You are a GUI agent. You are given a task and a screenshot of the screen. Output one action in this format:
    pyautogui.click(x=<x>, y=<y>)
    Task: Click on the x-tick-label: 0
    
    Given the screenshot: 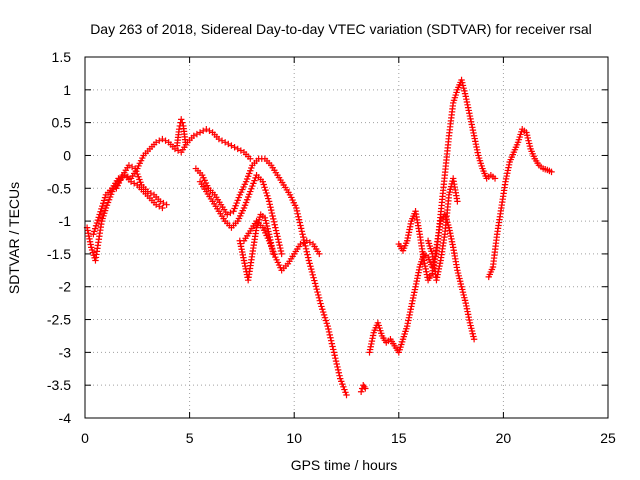 What is the action you would take?
    pyautogui.click(x=85, y=438)
    